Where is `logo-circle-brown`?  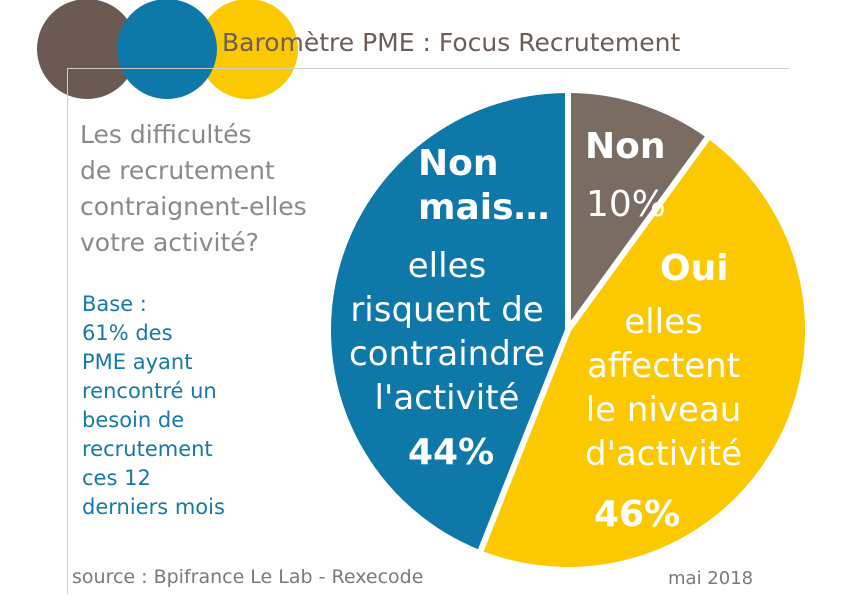 logo-circle-brown is located at coordinates (87, 49).